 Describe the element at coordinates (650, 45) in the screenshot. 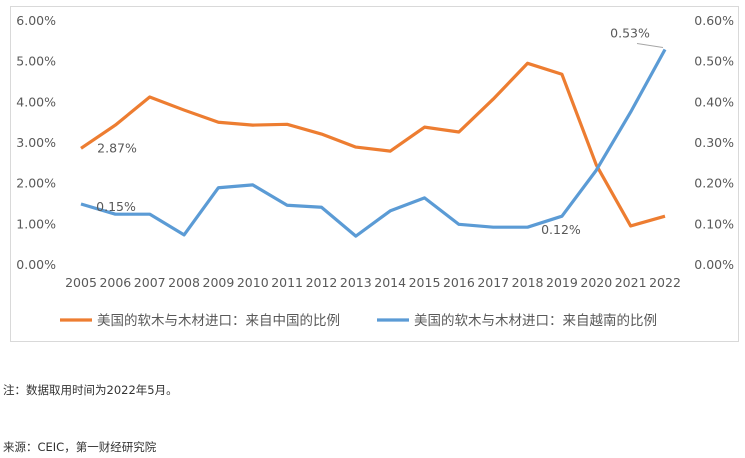

I see `annotation-leader-line` at that location.